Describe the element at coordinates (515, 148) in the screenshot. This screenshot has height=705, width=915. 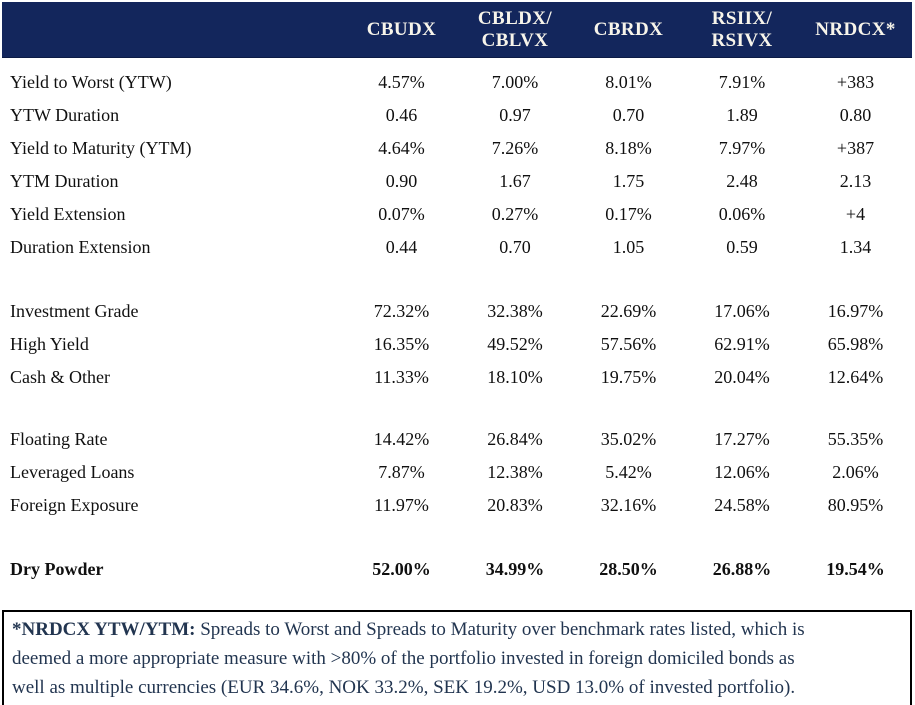
I see `cell: 7.26%` at that location.